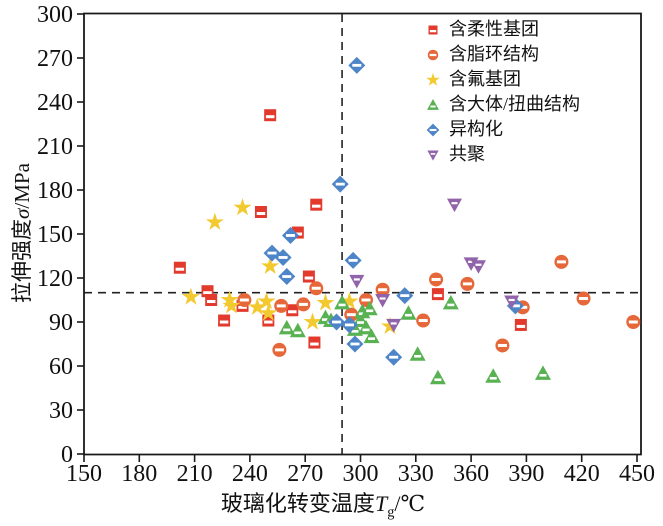 The image size is (663, 526). I want to click on y-axis-title: 拉伸强度σ/MPa, so click(21, 233).